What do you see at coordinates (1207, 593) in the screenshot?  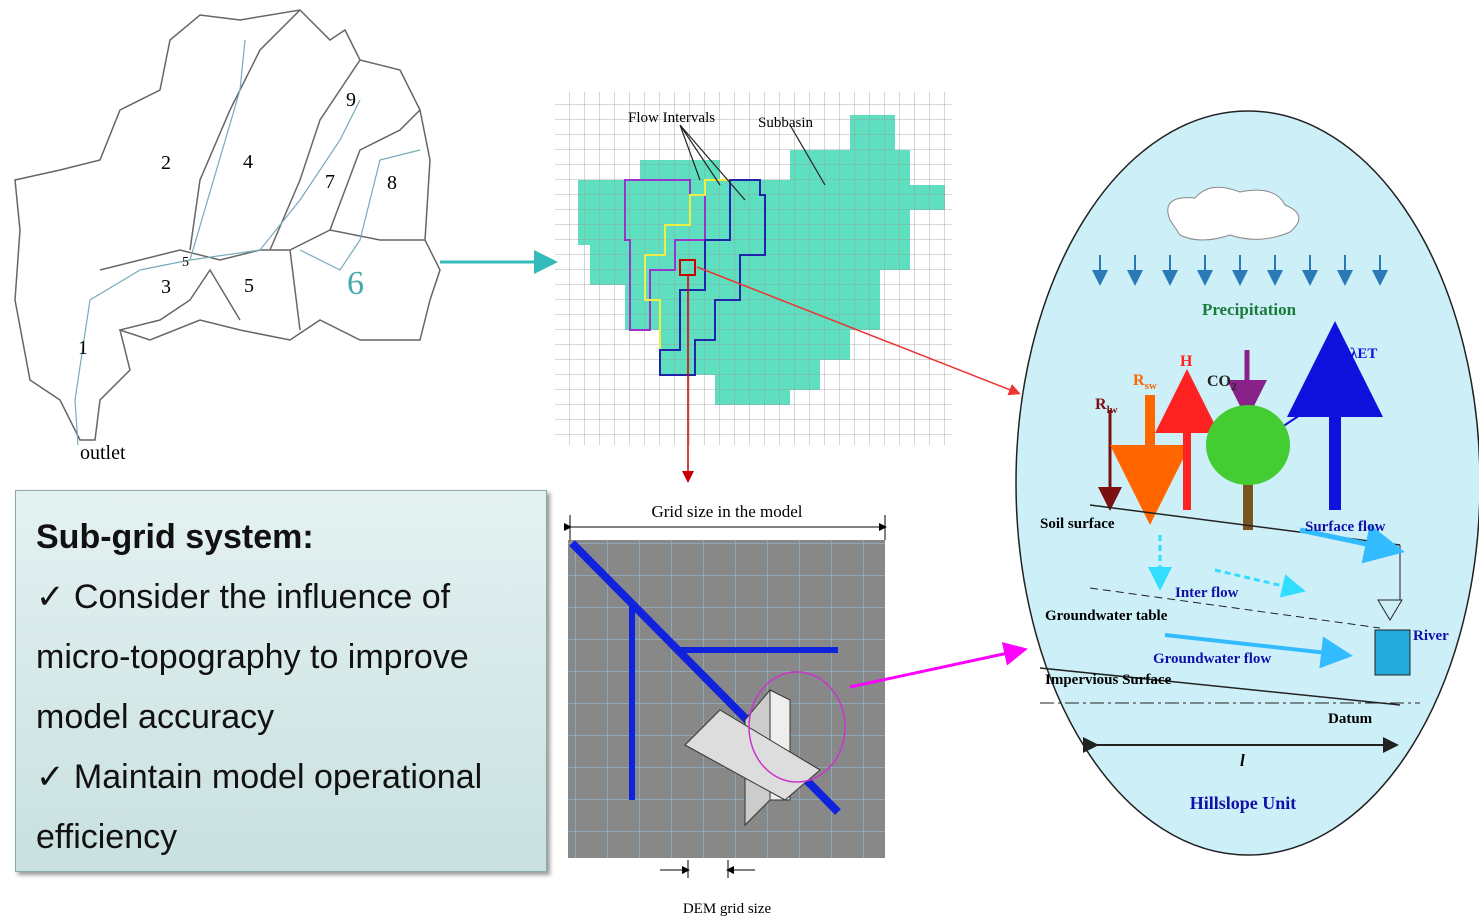 I see `inter-flow-label: Inter flow` at bounding box center [1207, 593].